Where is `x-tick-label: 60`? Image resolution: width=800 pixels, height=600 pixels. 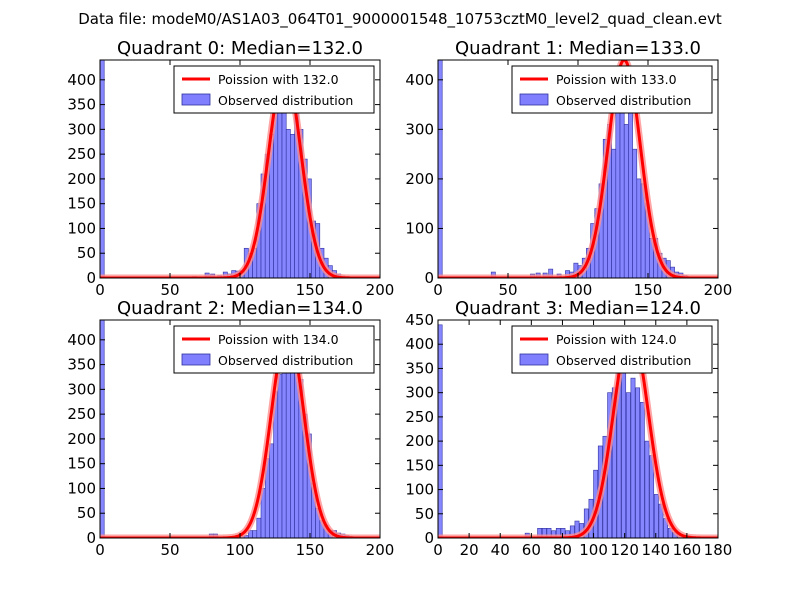 x-tick-label: 60 is located at coordinates (531, 550).